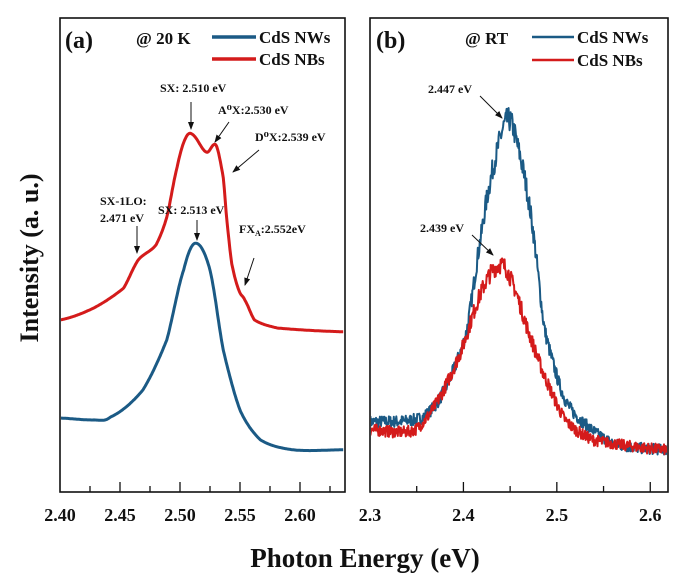  Describe the element at coordinates (79, 41) in the screenshot. I see `panel-a-label: (a)` at that location.